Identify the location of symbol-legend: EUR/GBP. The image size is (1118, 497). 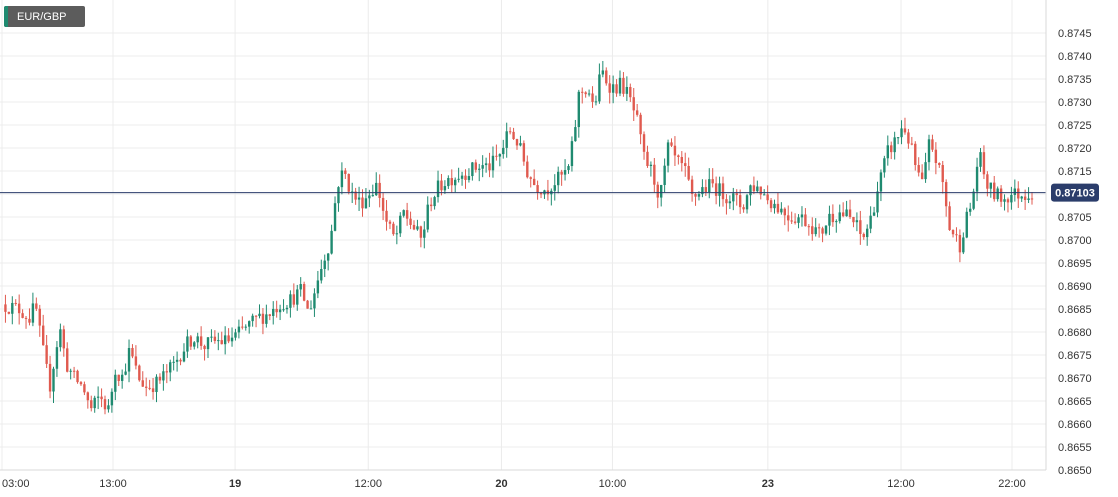
(44, 16).